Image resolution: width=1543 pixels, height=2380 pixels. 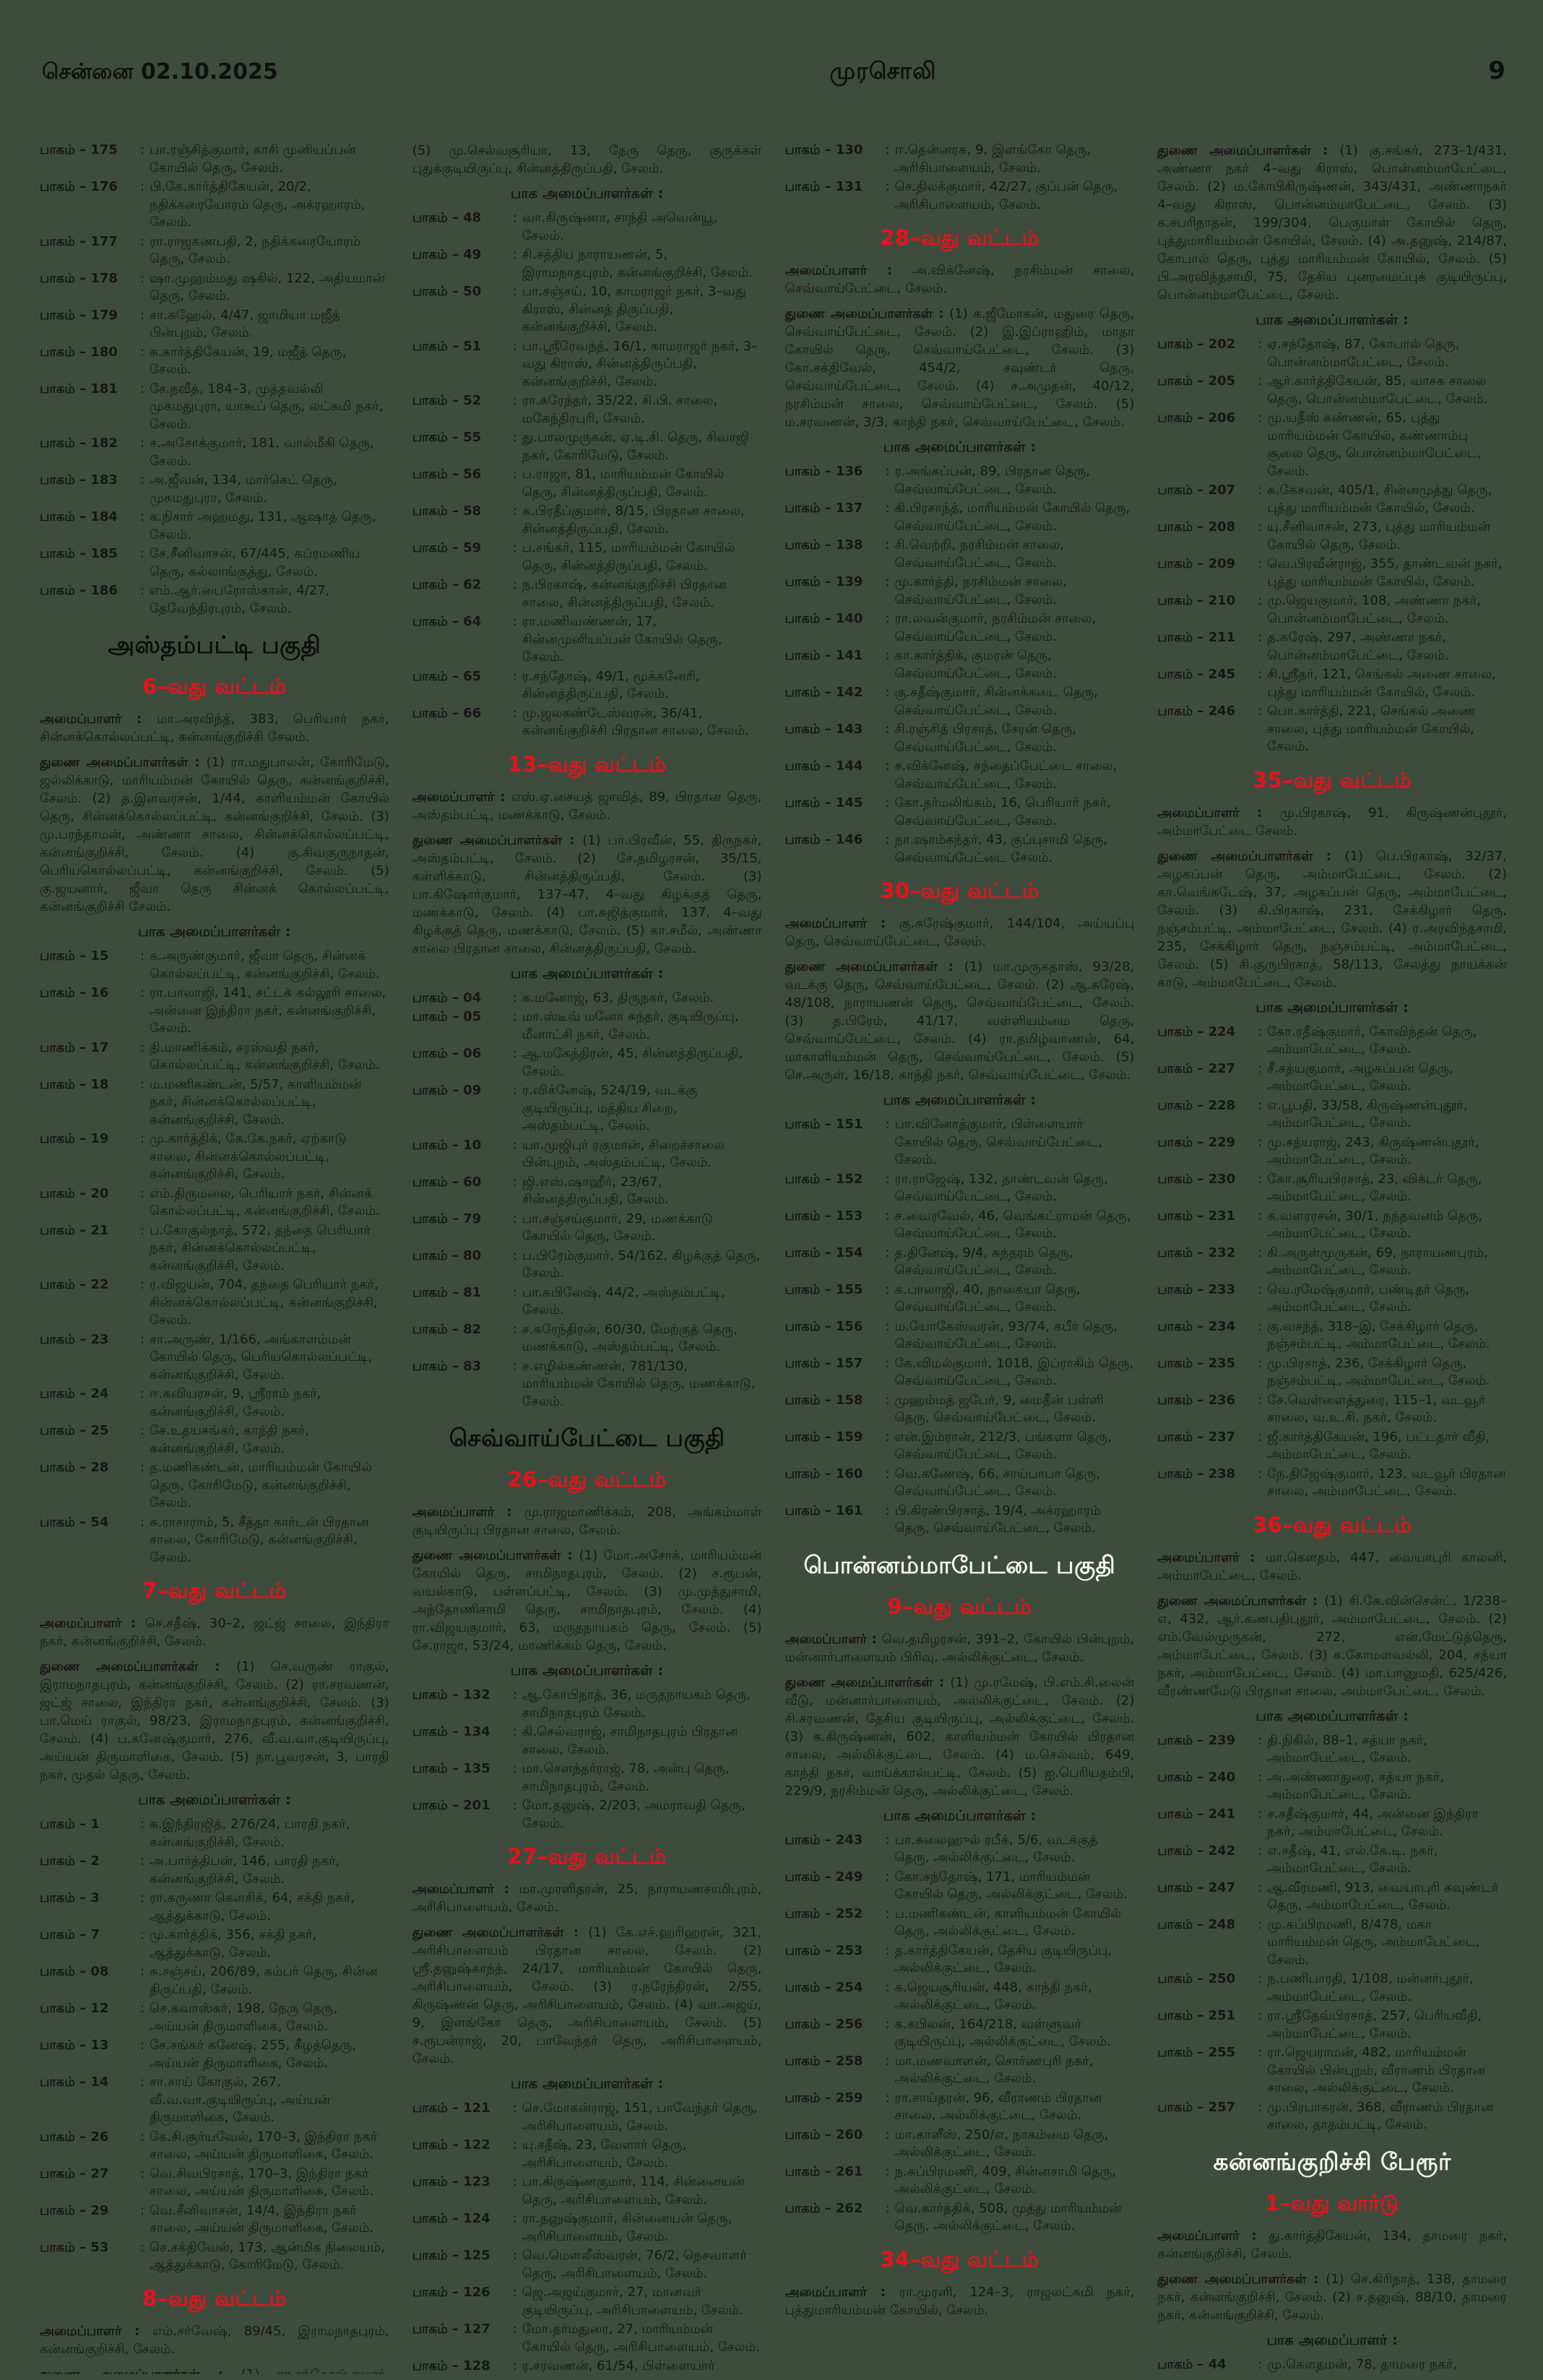 What do you see at coordinates (1196, 563) in the screenshot?
I see `entry-part-label: பாகம் – 209` at bounding box center [1196, 563].